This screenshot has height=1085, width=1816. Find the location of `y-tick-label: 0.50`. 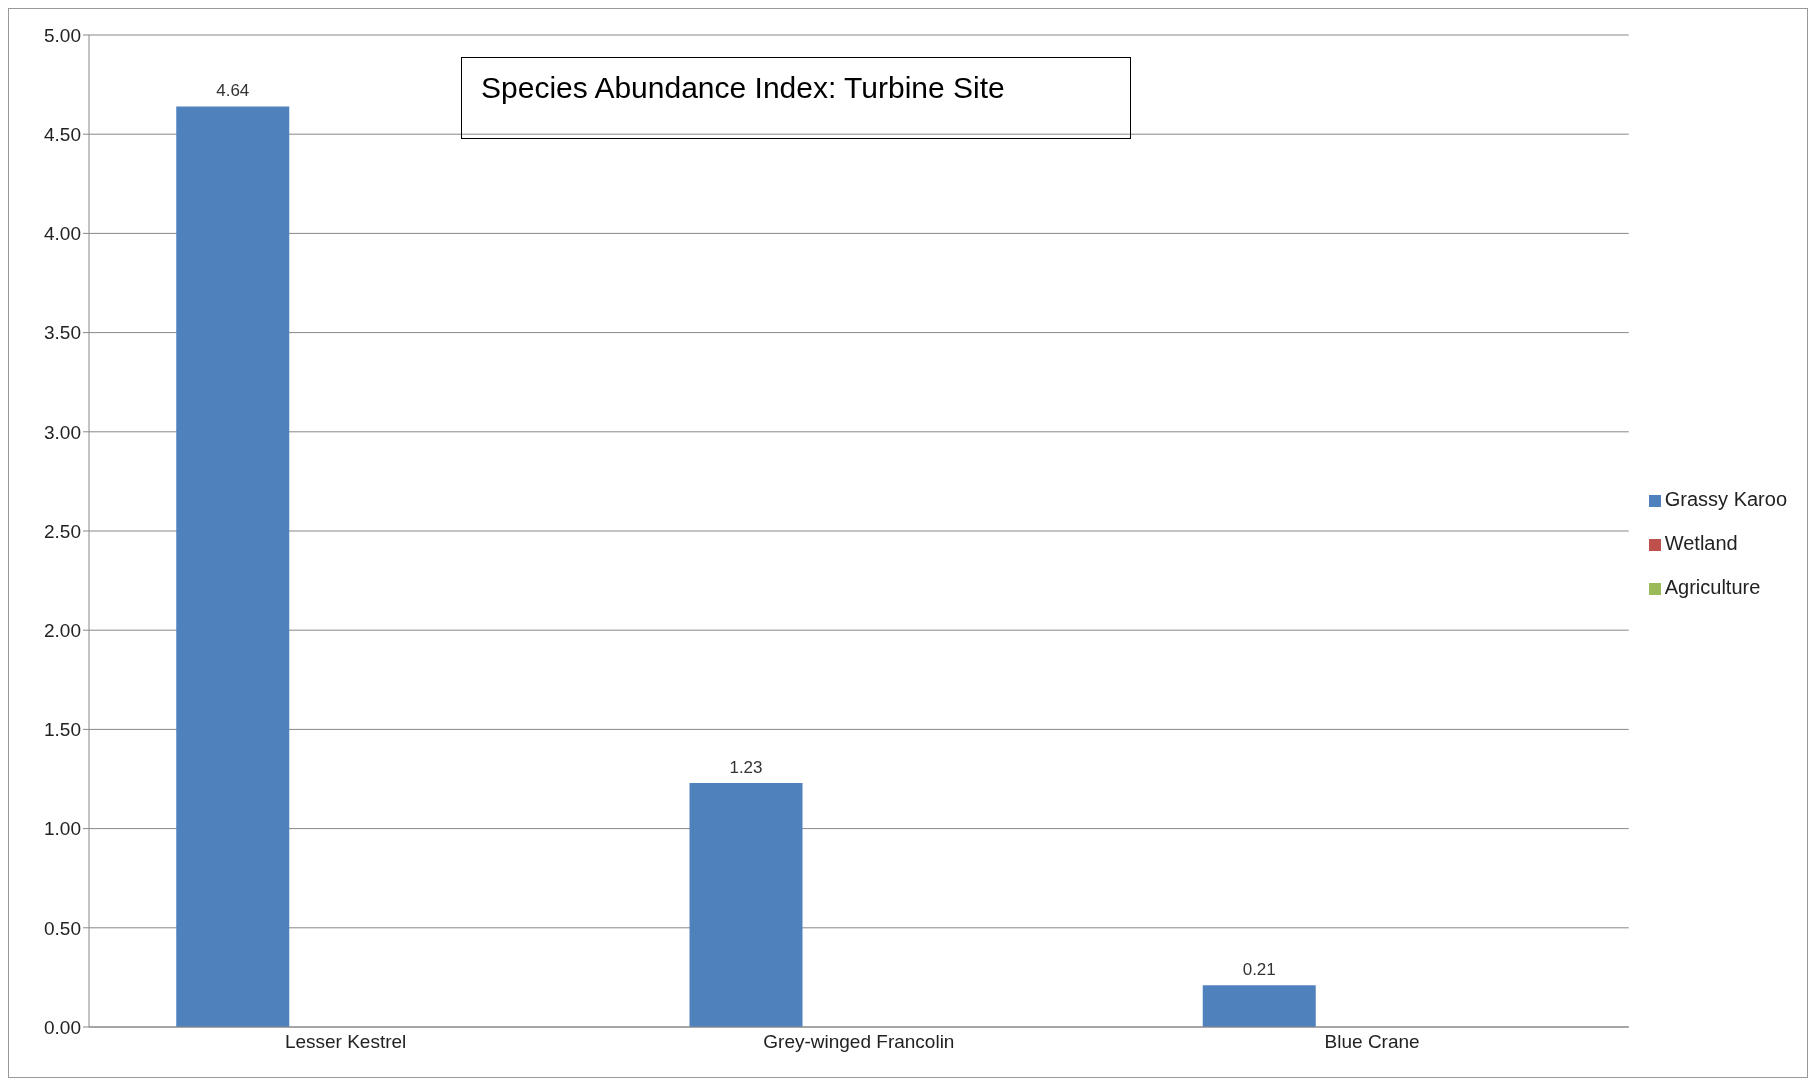

y-tick-label: 0.50 is located at coordinates (62, 928).